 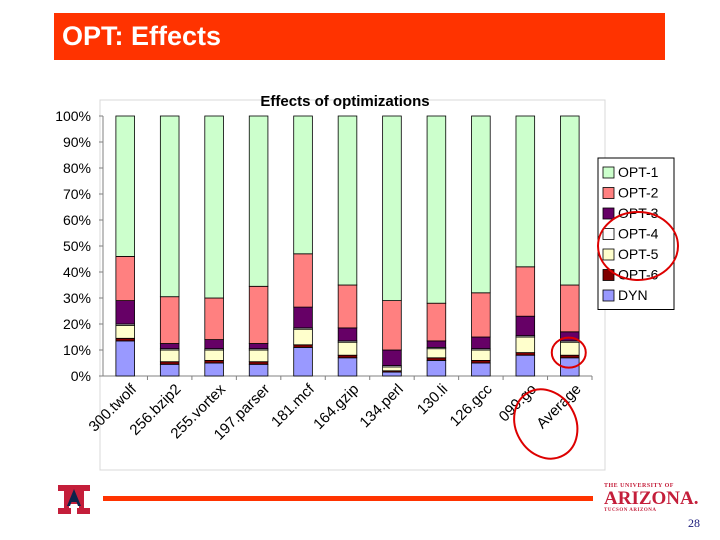 What do you see at coordinates (303, 280) in the screenshot?
I see `bar-segment-opt-2-181-mcf` at bounding box center [303, 280].